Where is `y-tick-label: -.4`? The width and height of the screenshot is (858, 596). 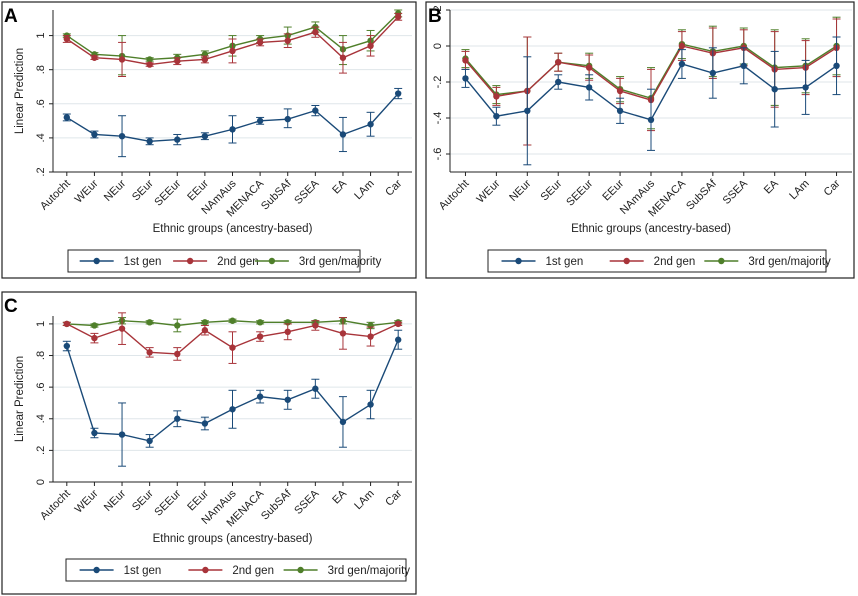 y-tick-label: -.4 is located at coordinates (438, 118).